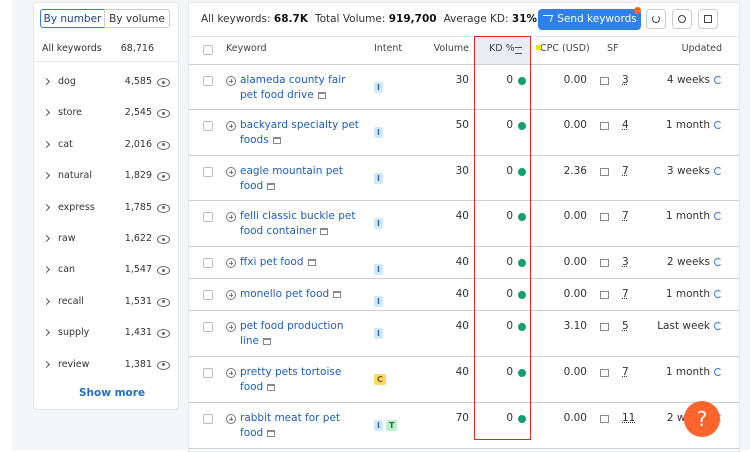  Describe the element at coordinates (106, 114) in the screenshot. I see `keyword-group: store 2,545` at that location.